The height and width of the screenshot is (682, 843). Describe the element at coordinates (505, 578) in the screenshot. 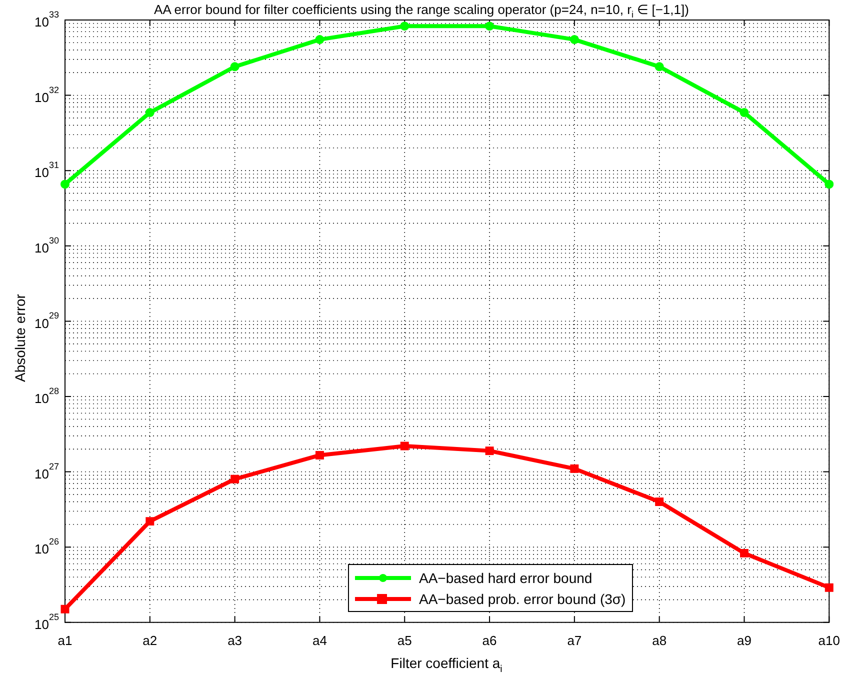

I see `legend-label: AA−based hard error bound` at that location.